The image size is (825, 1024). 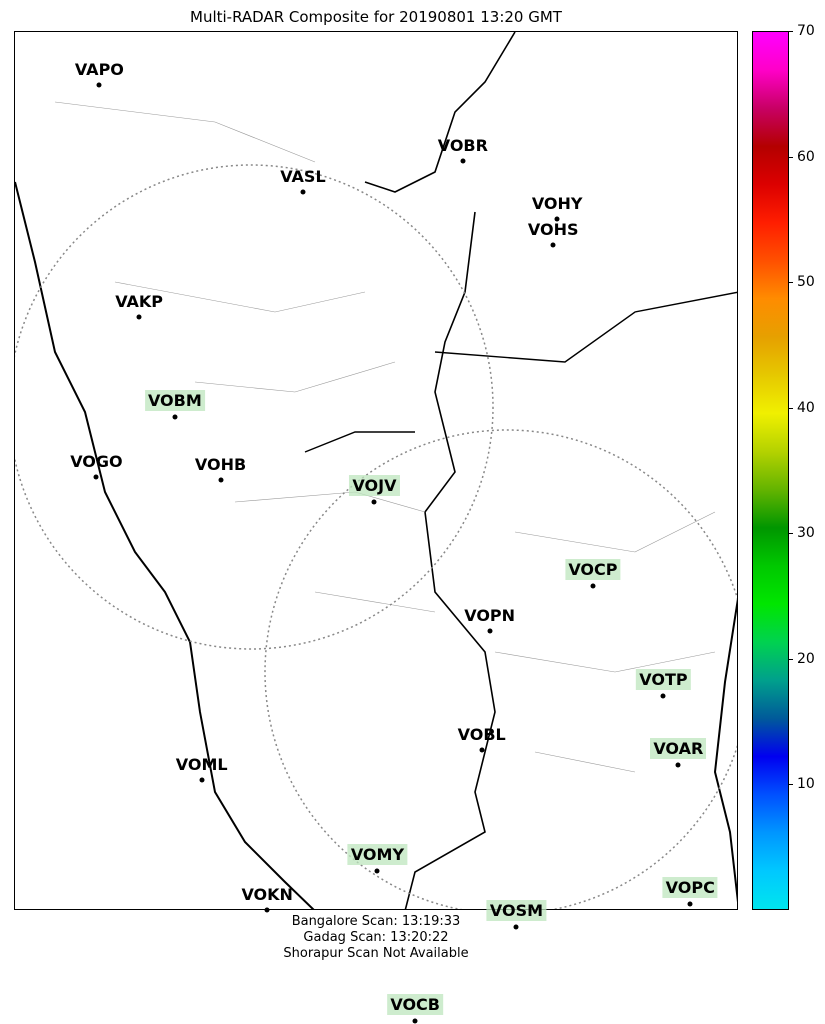 I want to click on station-label: VOHB, so click(x=220, y=464).